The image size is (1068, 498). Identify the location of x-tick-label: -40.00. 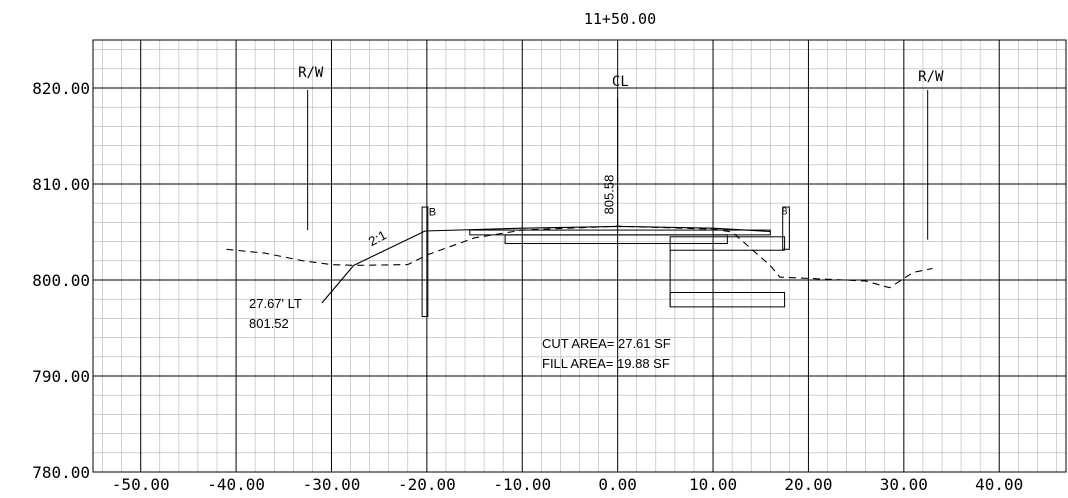
(236, 484).